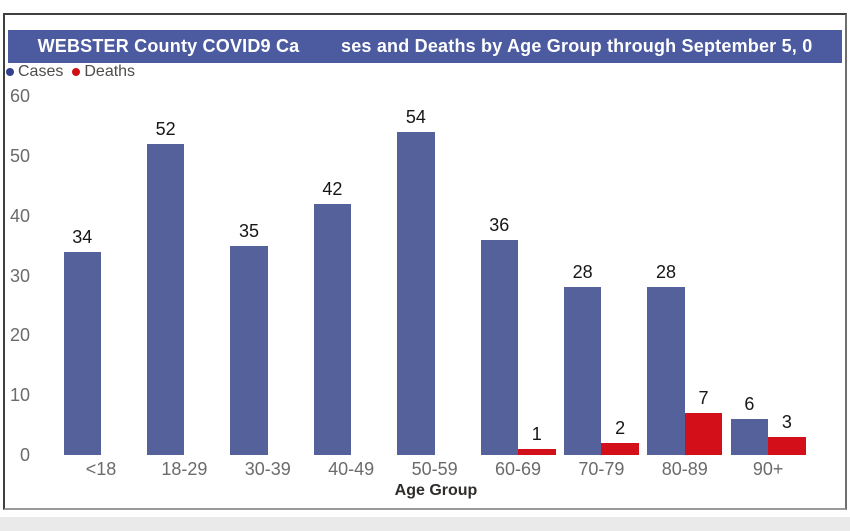  I want to click on value-label-deaths: 3, so click(786, 422).